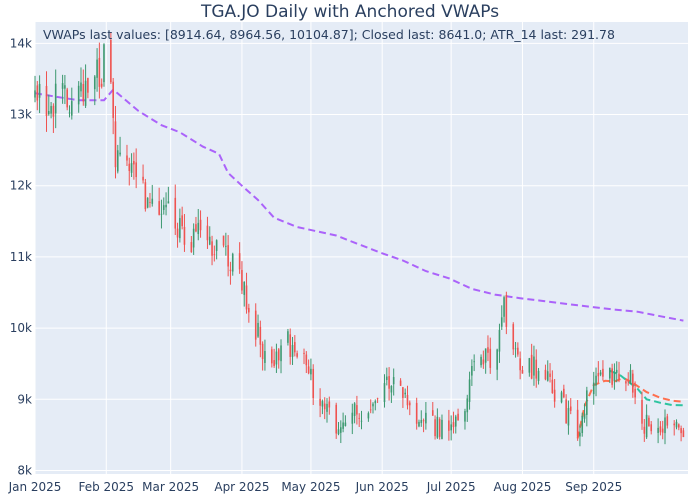 The height and width of the screenshot is (500, 700). I want to click on x-tick-label: Apr 2025, so click(241, 487).